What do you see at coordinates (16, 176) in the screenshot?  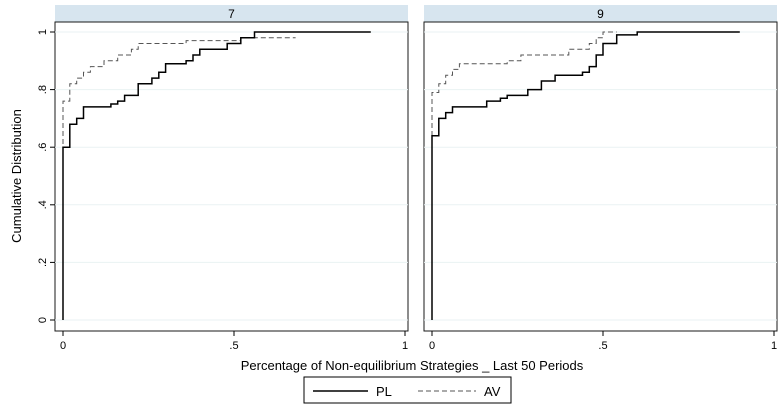 I see `y-axis-title: Cumulative Distribution` at bounding box center [16, 176].